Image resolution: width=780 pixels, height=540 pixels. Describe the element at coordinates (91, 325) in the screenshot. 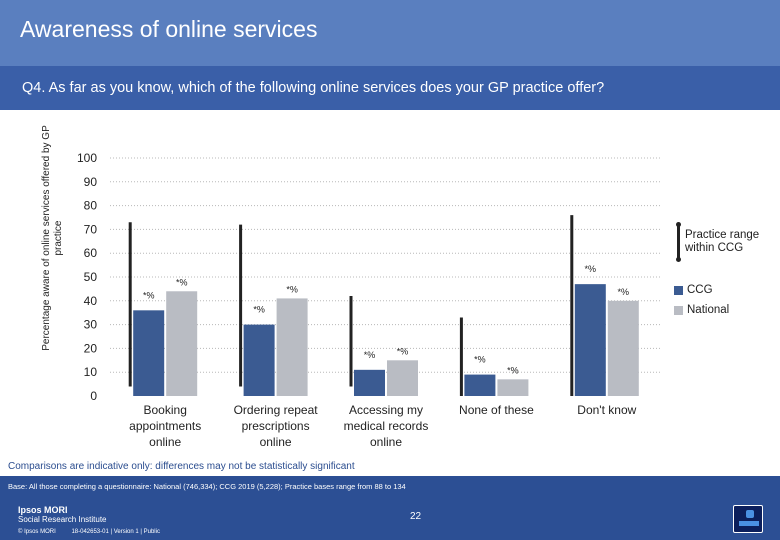

I see `y-tick-label: 30` at that location.